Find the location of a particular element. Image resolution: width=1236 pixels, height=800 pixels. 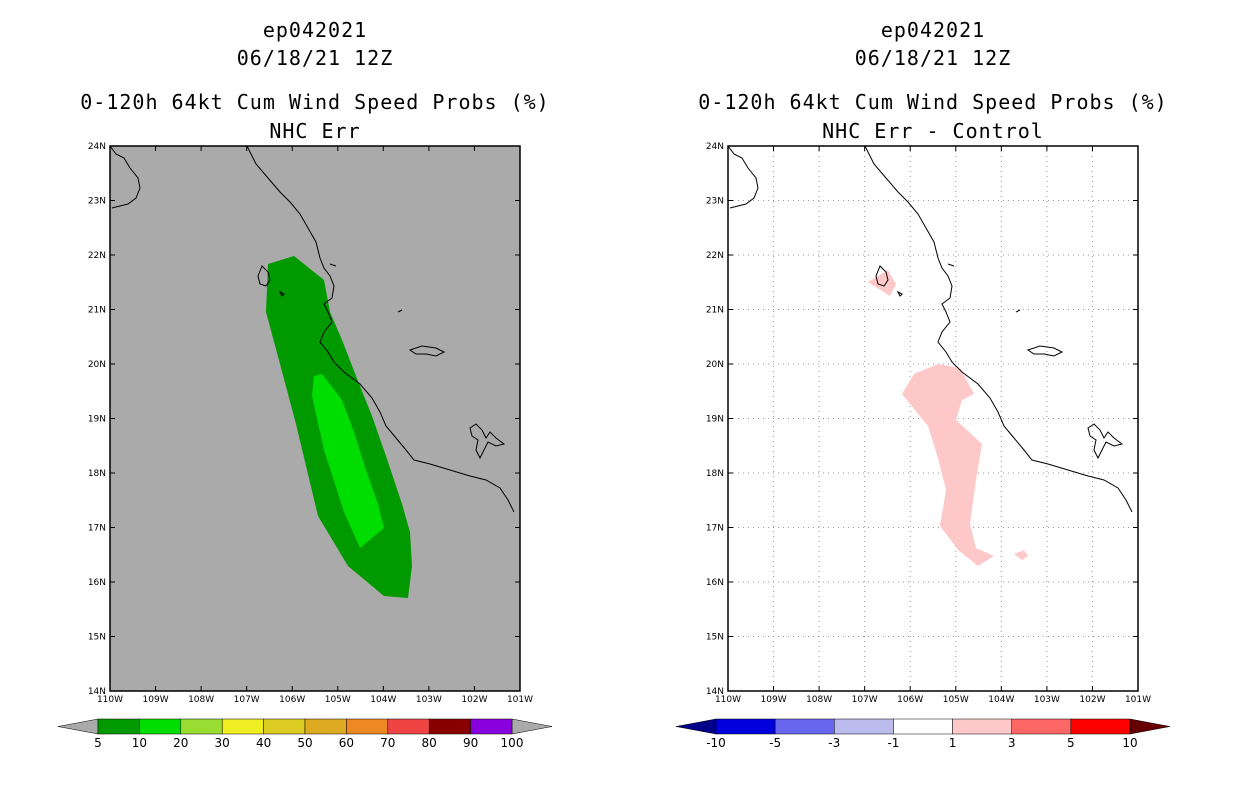

left-lat-label: 19N is located at coordinates (97, 420).